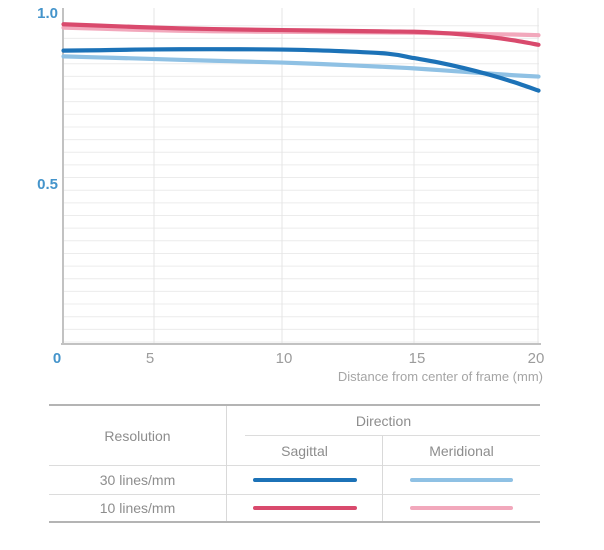  Describe the element at coordinates (383, 420) in the screenshot. I see `direction-header: Direction` at that location.